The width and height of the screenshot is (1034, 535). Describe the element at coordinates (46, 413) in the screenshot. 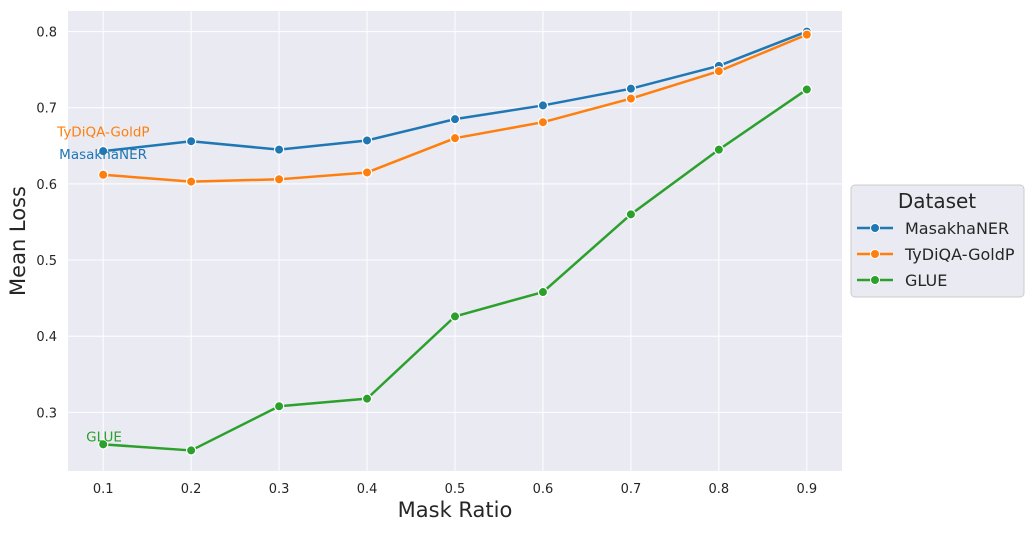

I see `y-tick-label: 0.3` at that location.